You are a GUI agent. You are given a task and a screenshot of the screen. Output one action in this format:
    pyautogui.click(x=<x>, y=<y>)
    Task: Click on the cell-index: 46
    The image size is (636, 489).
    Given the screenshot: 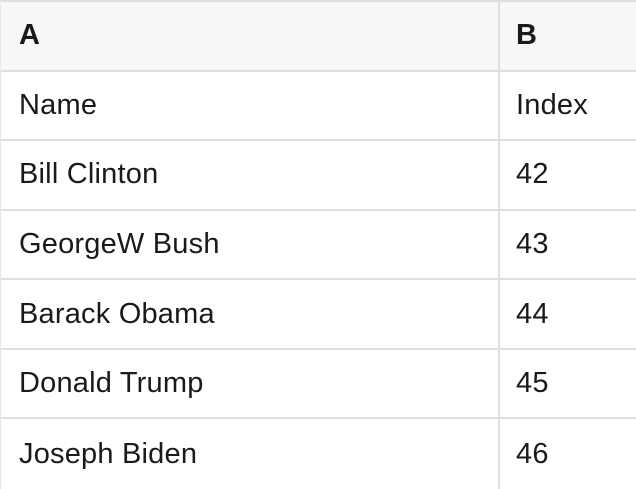 What is the action you would take?
    pyautogui.click(x=567, y=454)
    